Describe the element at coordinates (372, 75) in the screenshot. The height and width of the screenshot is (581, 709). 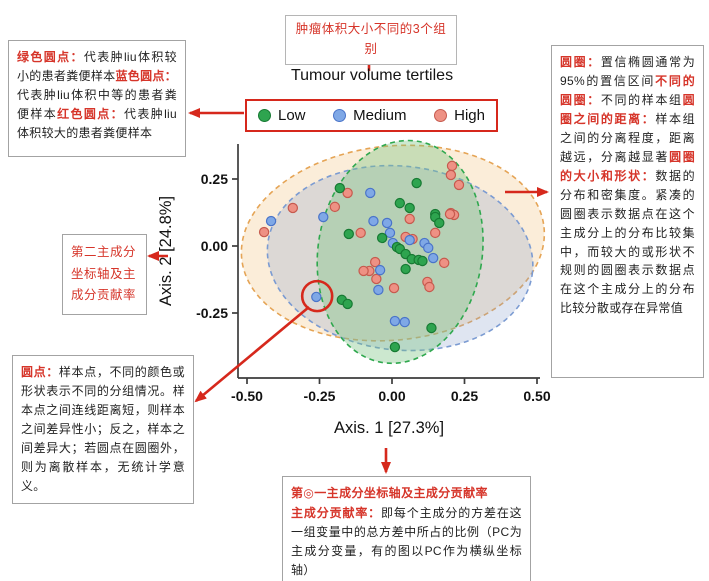
I see `chart-title: Tumour volume tertiles` at that location.